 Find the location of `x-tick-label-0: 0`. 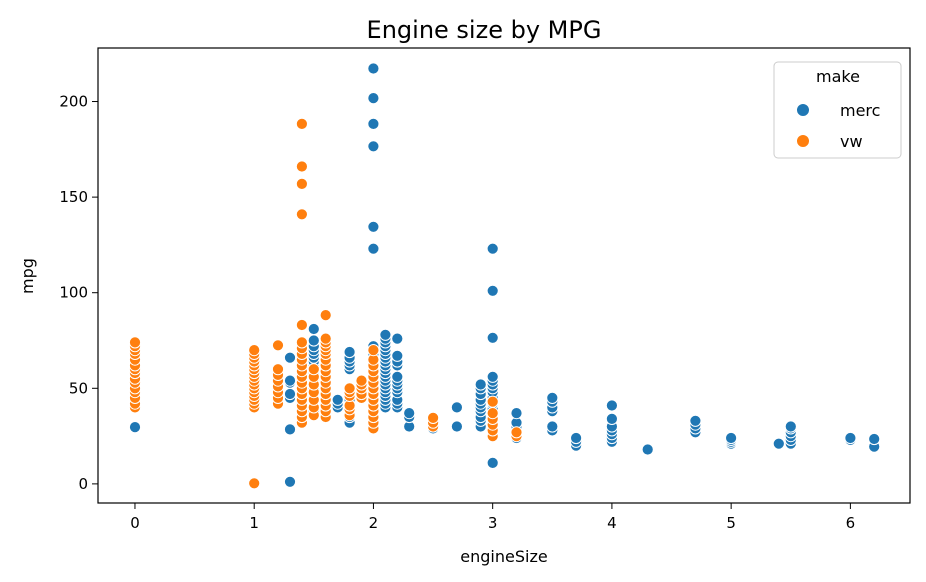

x-tick-label-0: 0 is located at coordinates (135, 523).